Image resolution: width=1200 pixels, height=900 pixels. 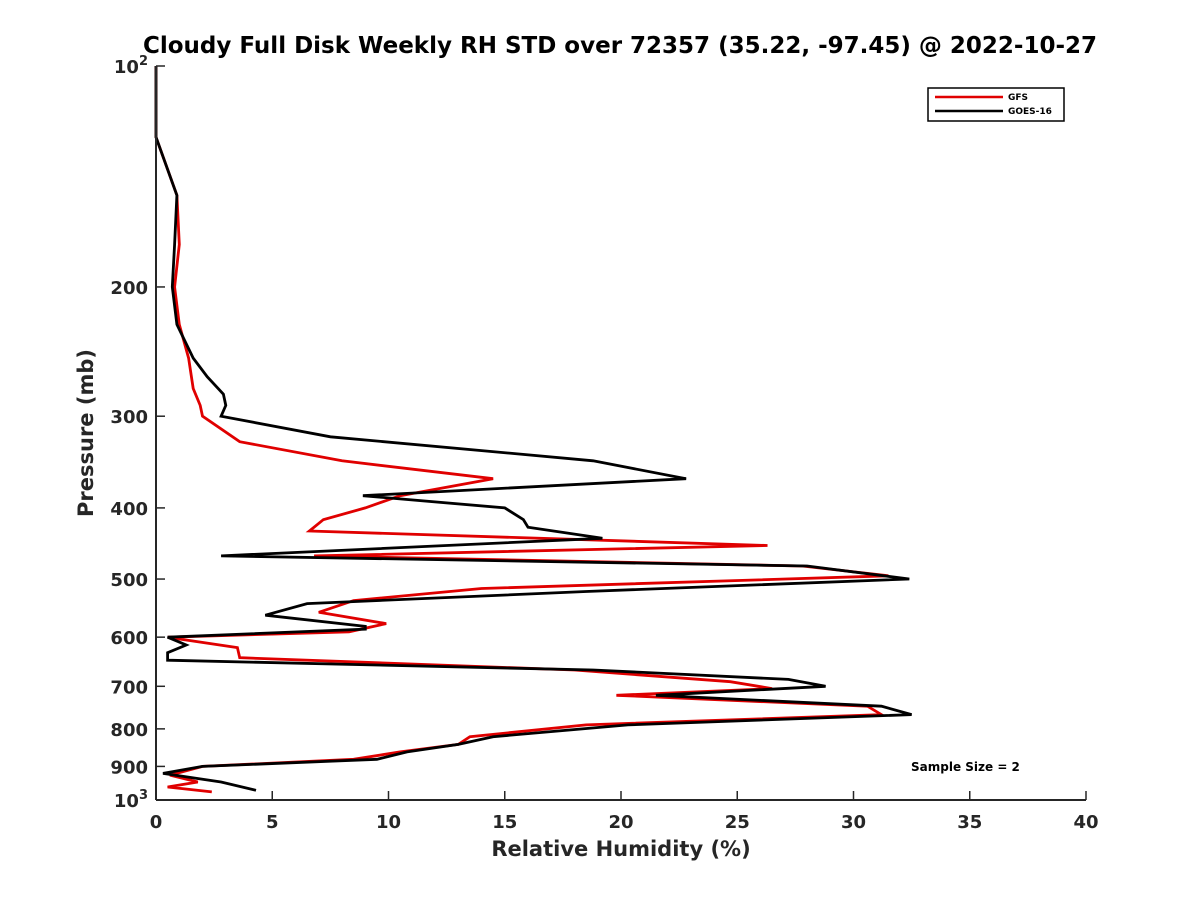 I want to click on legend-box, so click(x=996, y=104).